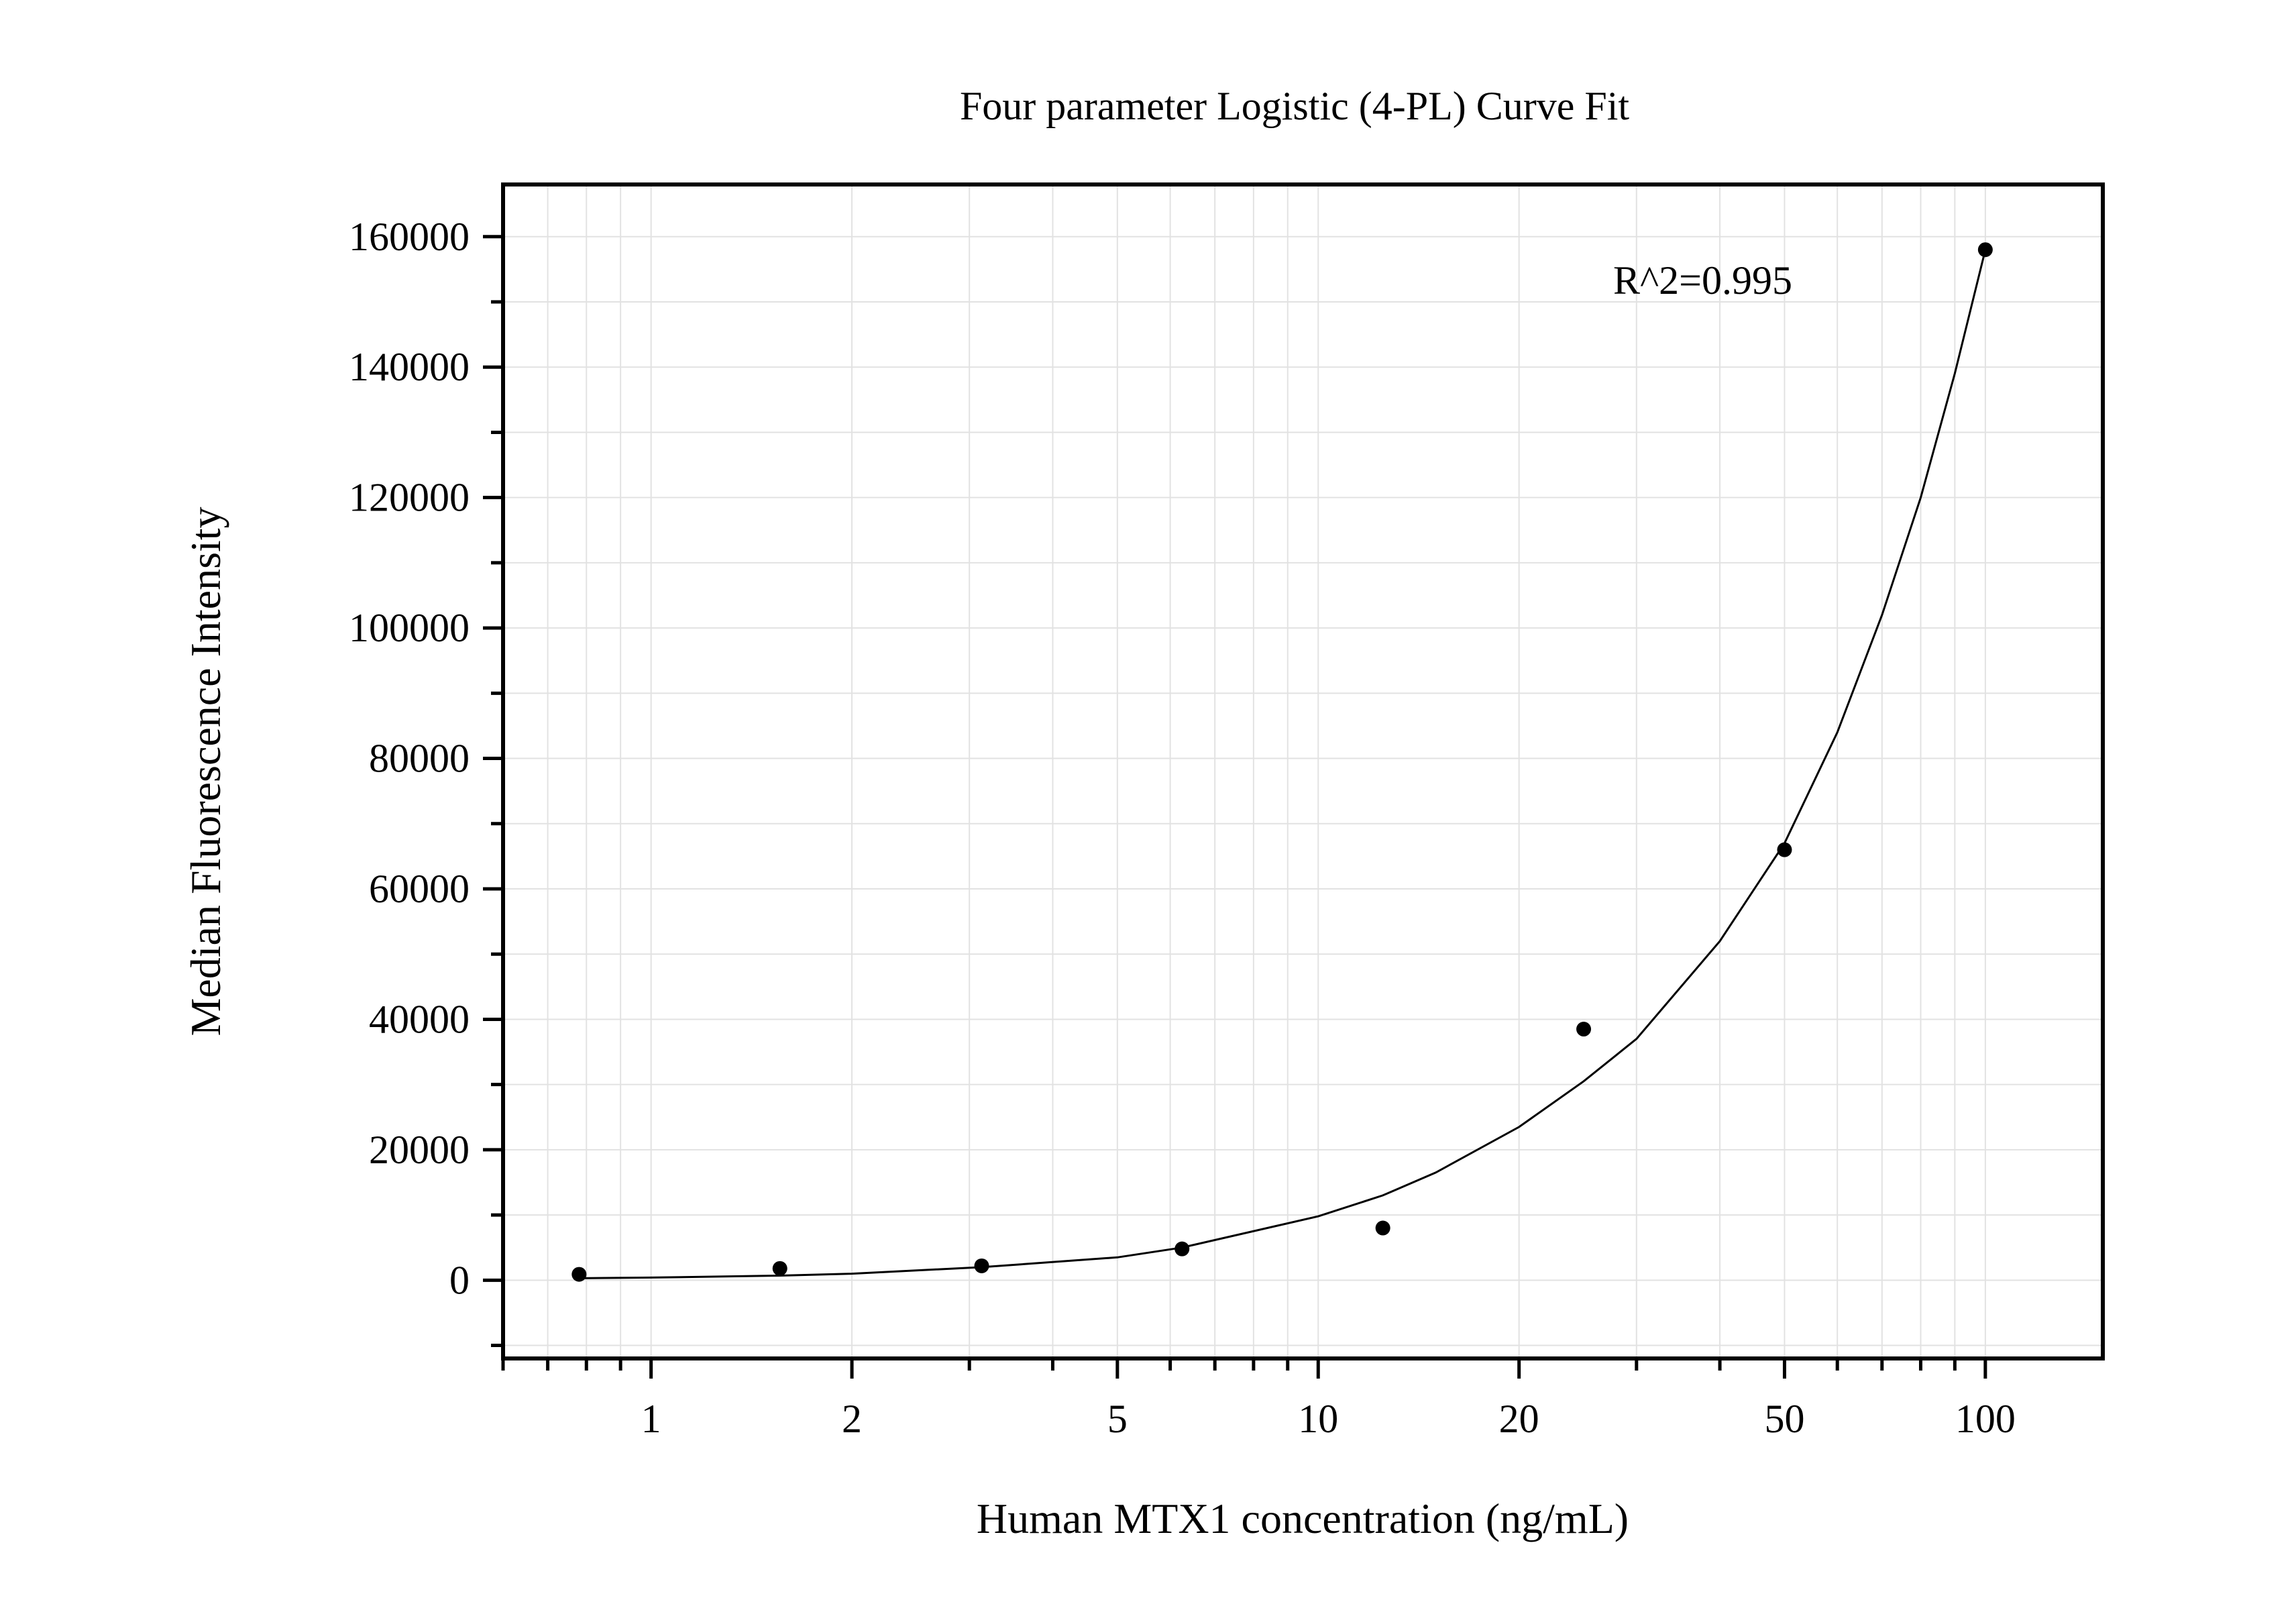 This screenshot has width=2296, height=1604. Describe the element at coordinates (409, 498) in the screenshot. I see `y-tick-label: 120000` at that location.